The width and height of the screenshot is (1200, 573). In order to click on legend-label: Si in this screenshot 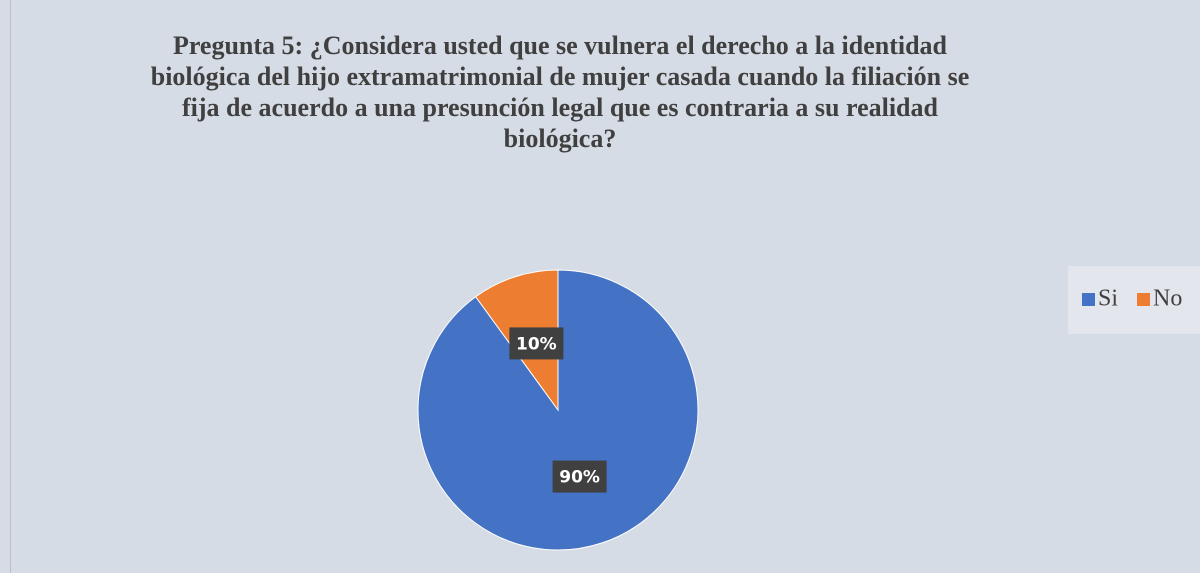, I will do `click(1108, 299)`.